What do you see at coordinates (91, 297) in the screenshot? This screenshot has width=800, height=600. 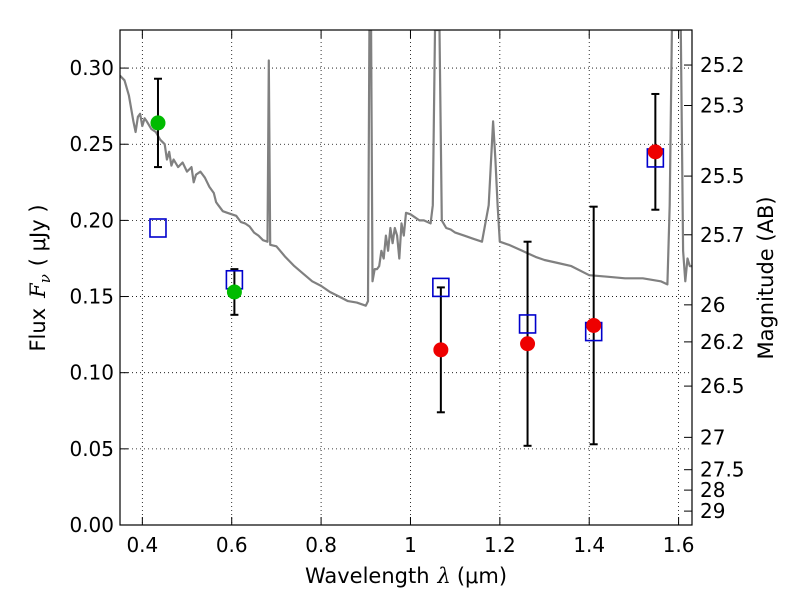 I see `y-tick-label: 0.15` at bounding box center [91, 297].